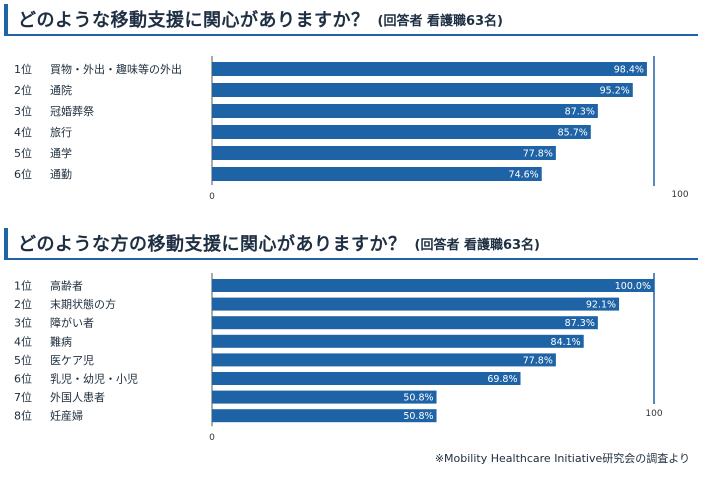  Describe the element at coordinates (538, 360) in the screenshot. I see `chart-2-value-label: 77.8%` at that location.